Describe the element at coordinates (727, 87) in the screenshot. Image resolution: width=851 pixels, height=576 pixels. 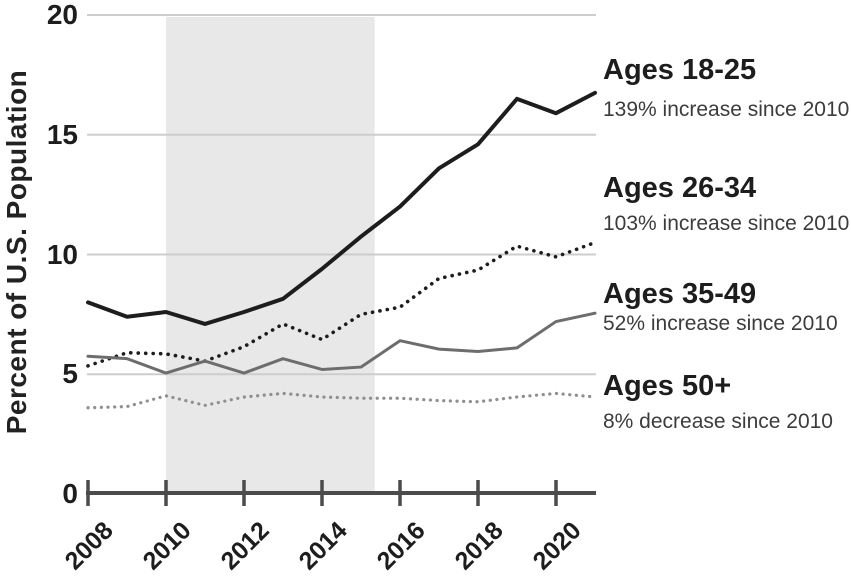
I see `legend-item-ages-18-25: Ages 18-25 139% increase since 2010` at that location.